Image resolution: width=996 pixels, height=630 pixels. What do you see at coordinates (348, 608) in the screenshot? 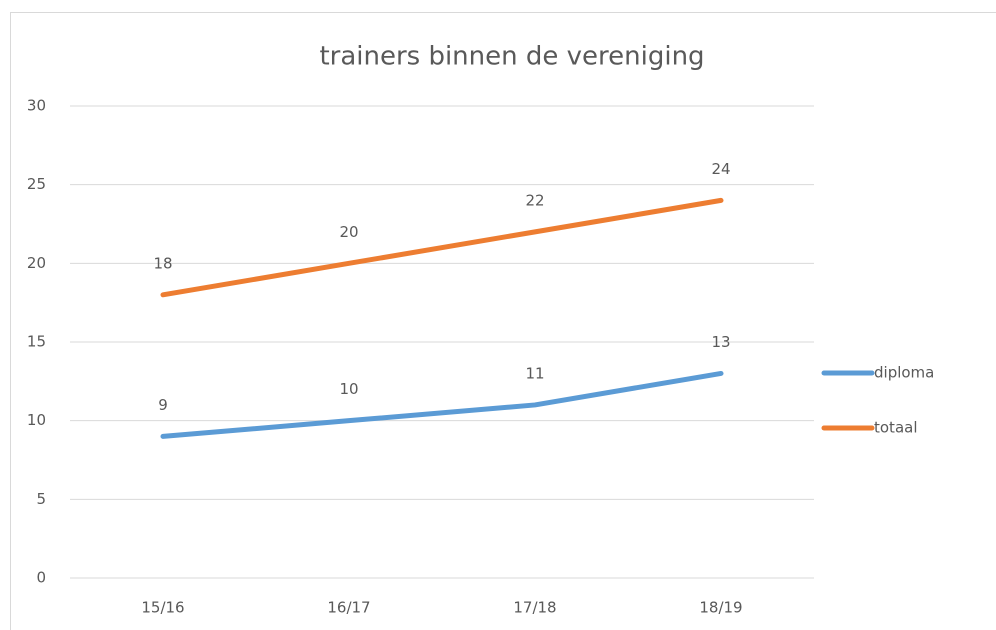
I see `x-tick-label: 16/17` at bounding box center [348, 608].